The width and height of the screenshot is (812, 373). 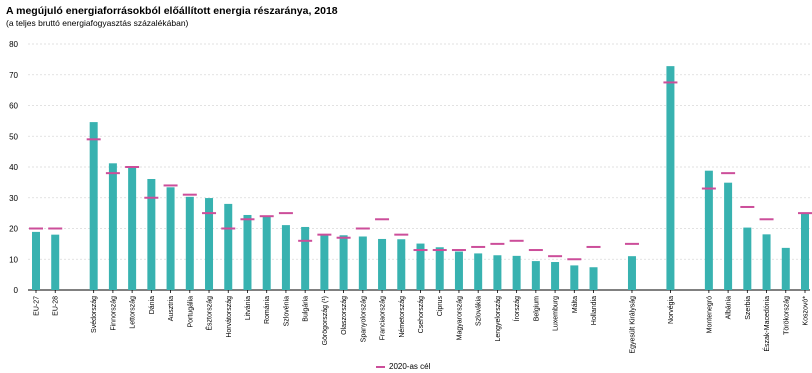 I want to click on y-tick-label: 80, so click(x=13, y=44).